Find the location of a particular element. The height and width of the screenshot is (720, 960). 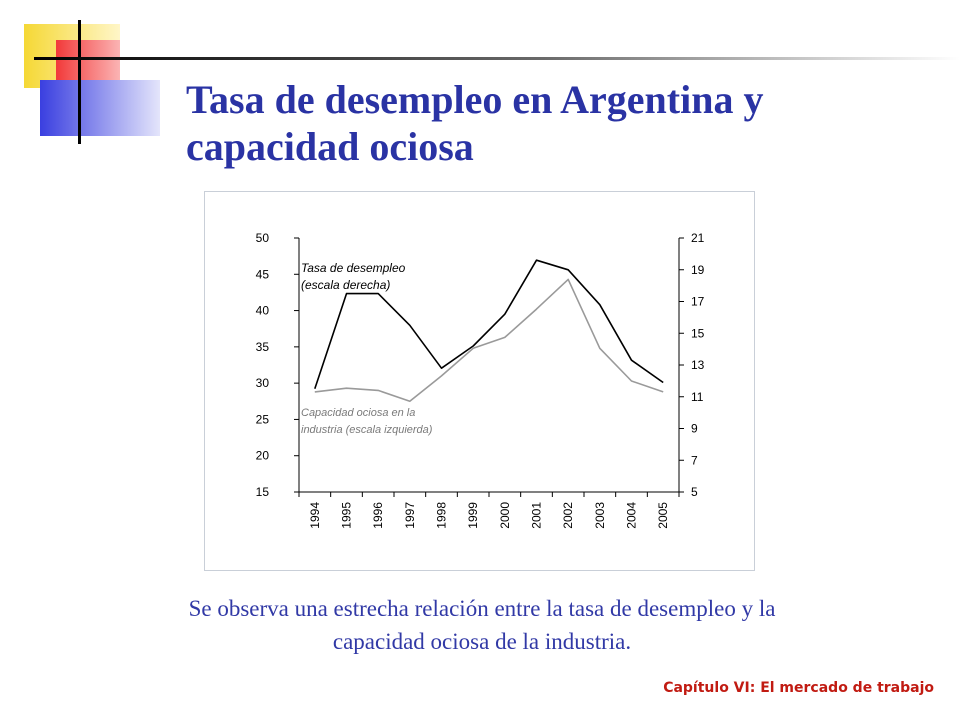

deco-vertical-line is located at coordinates (79, 82).